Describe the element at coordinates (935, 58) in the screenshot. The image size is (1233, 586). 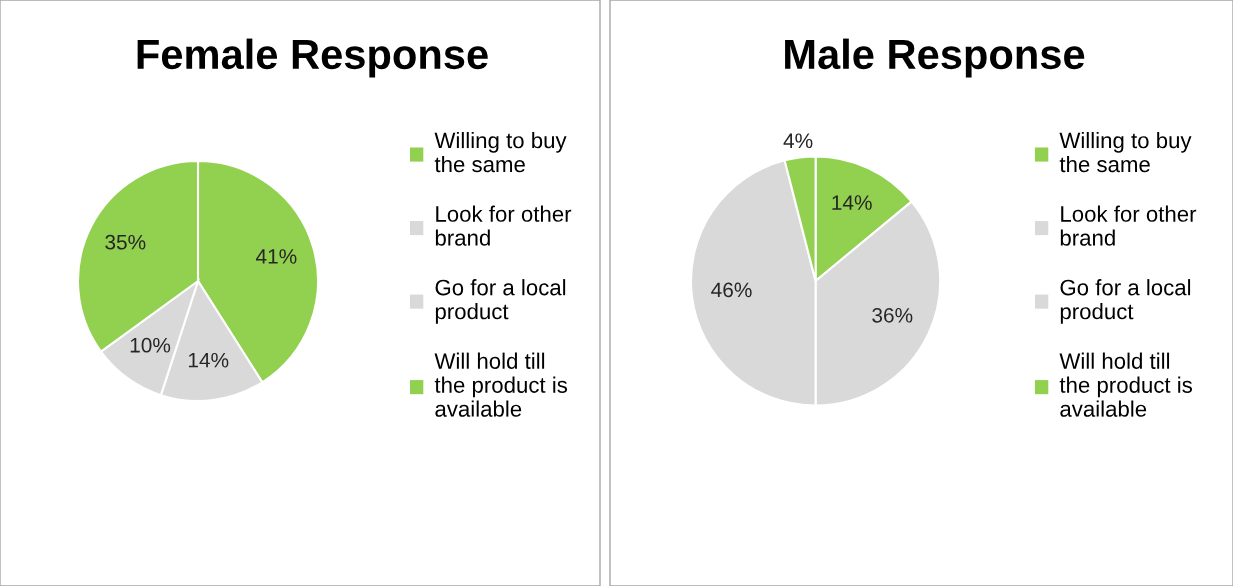
I see `chart-title: Male Response` at that location.